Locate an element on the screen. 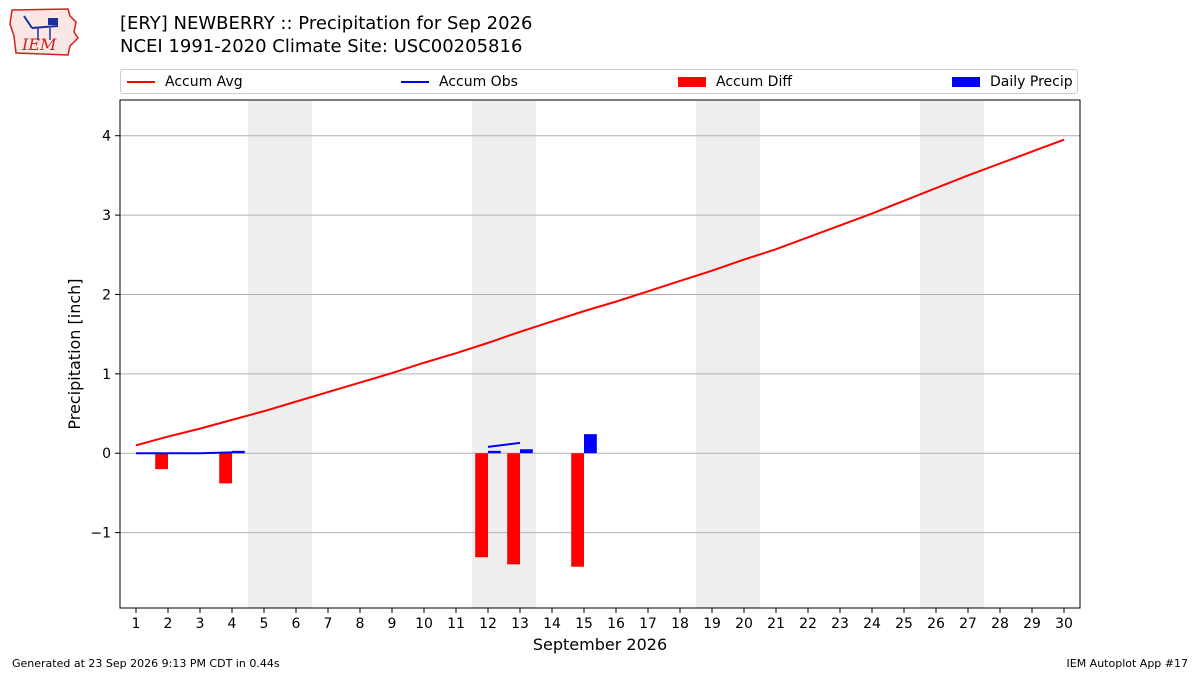 The image size is (1200, 675). x-tick-label: 27 is located at coordinates (968, 624).